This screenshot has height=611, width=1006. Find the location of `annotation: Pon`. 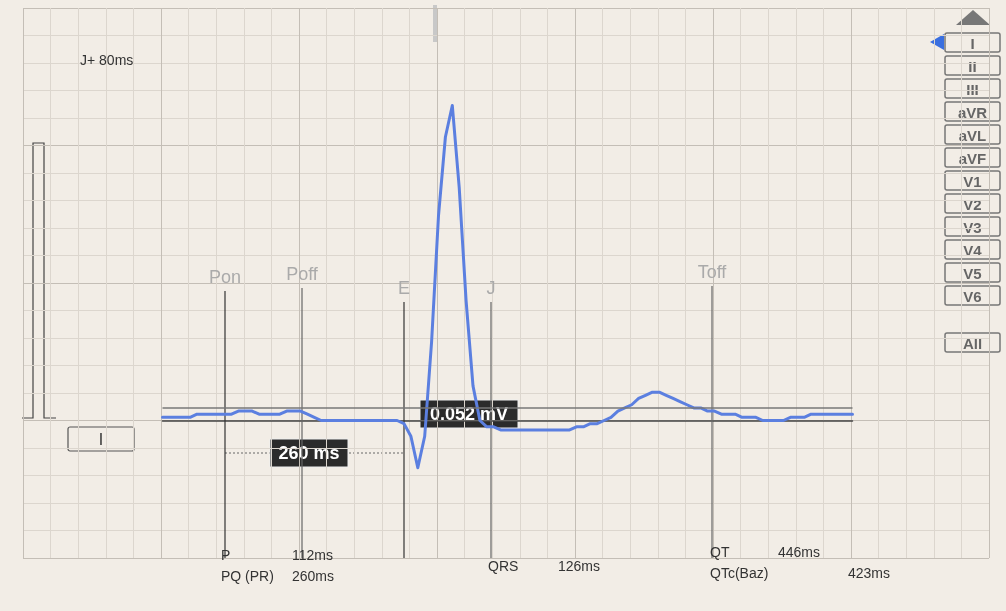

annotation: Pon is located at coordinates (225, 277).